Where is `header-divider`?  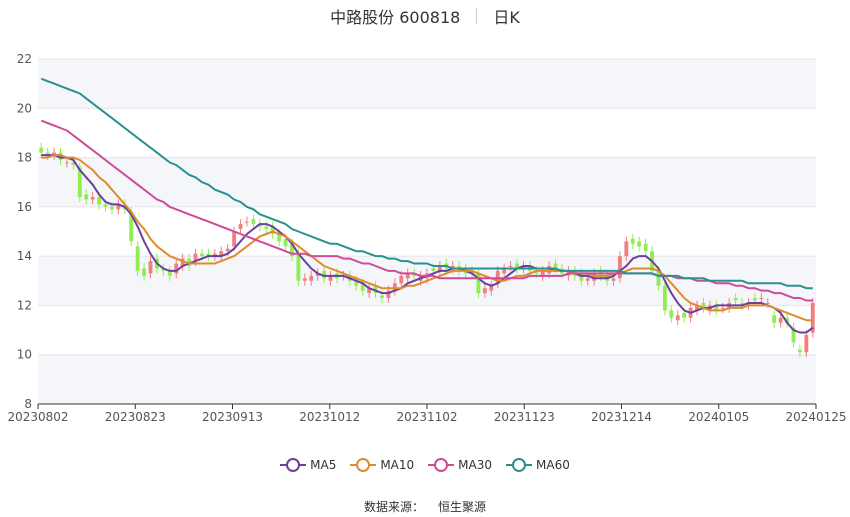
header-divider is located at coordinates (477, 16).